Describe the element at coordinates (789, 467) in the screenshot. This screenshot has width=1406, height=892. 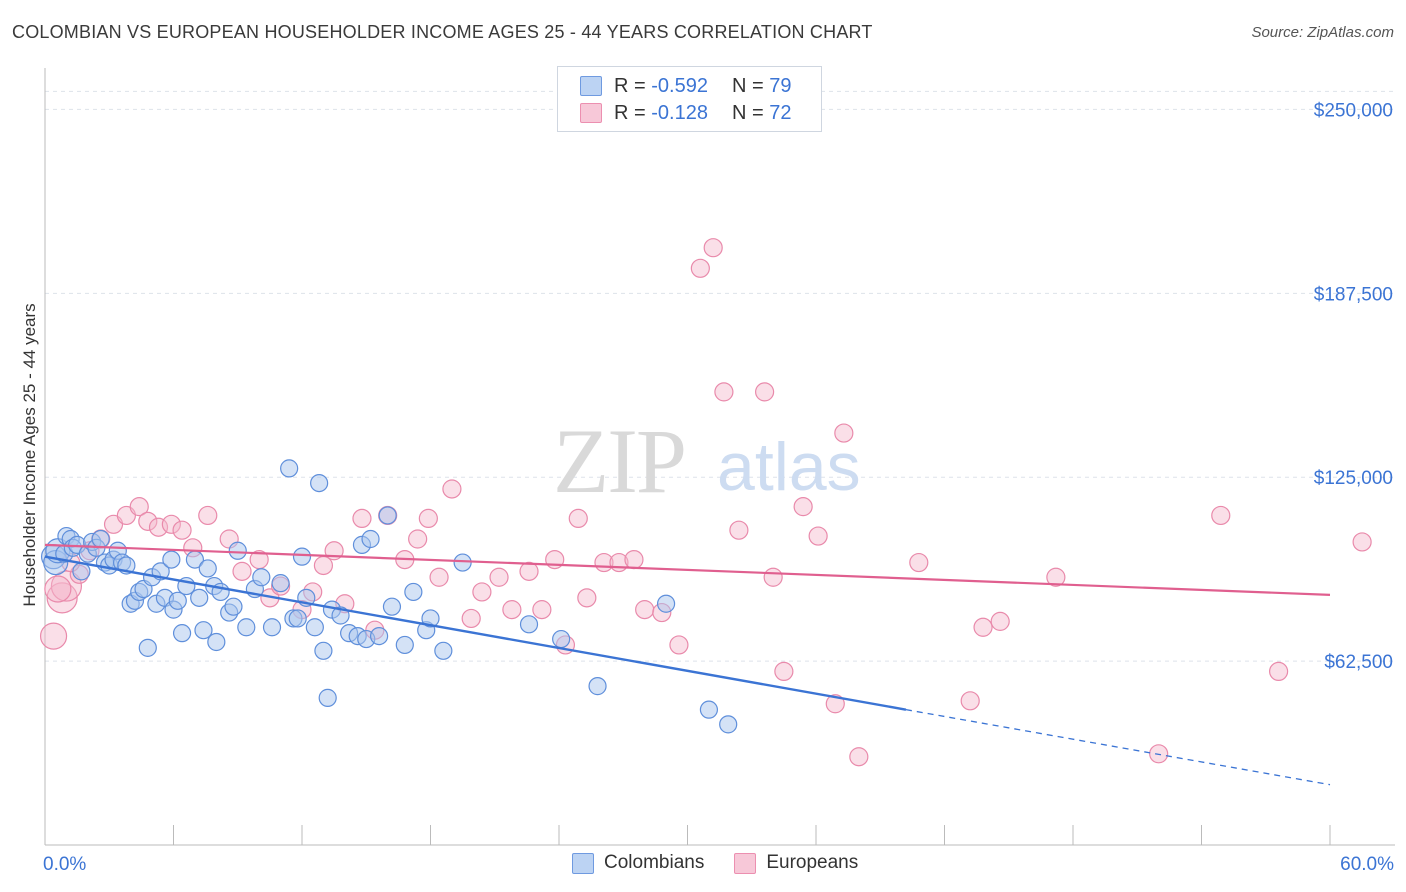
I see `watermark-atlas: atlas` at that location.